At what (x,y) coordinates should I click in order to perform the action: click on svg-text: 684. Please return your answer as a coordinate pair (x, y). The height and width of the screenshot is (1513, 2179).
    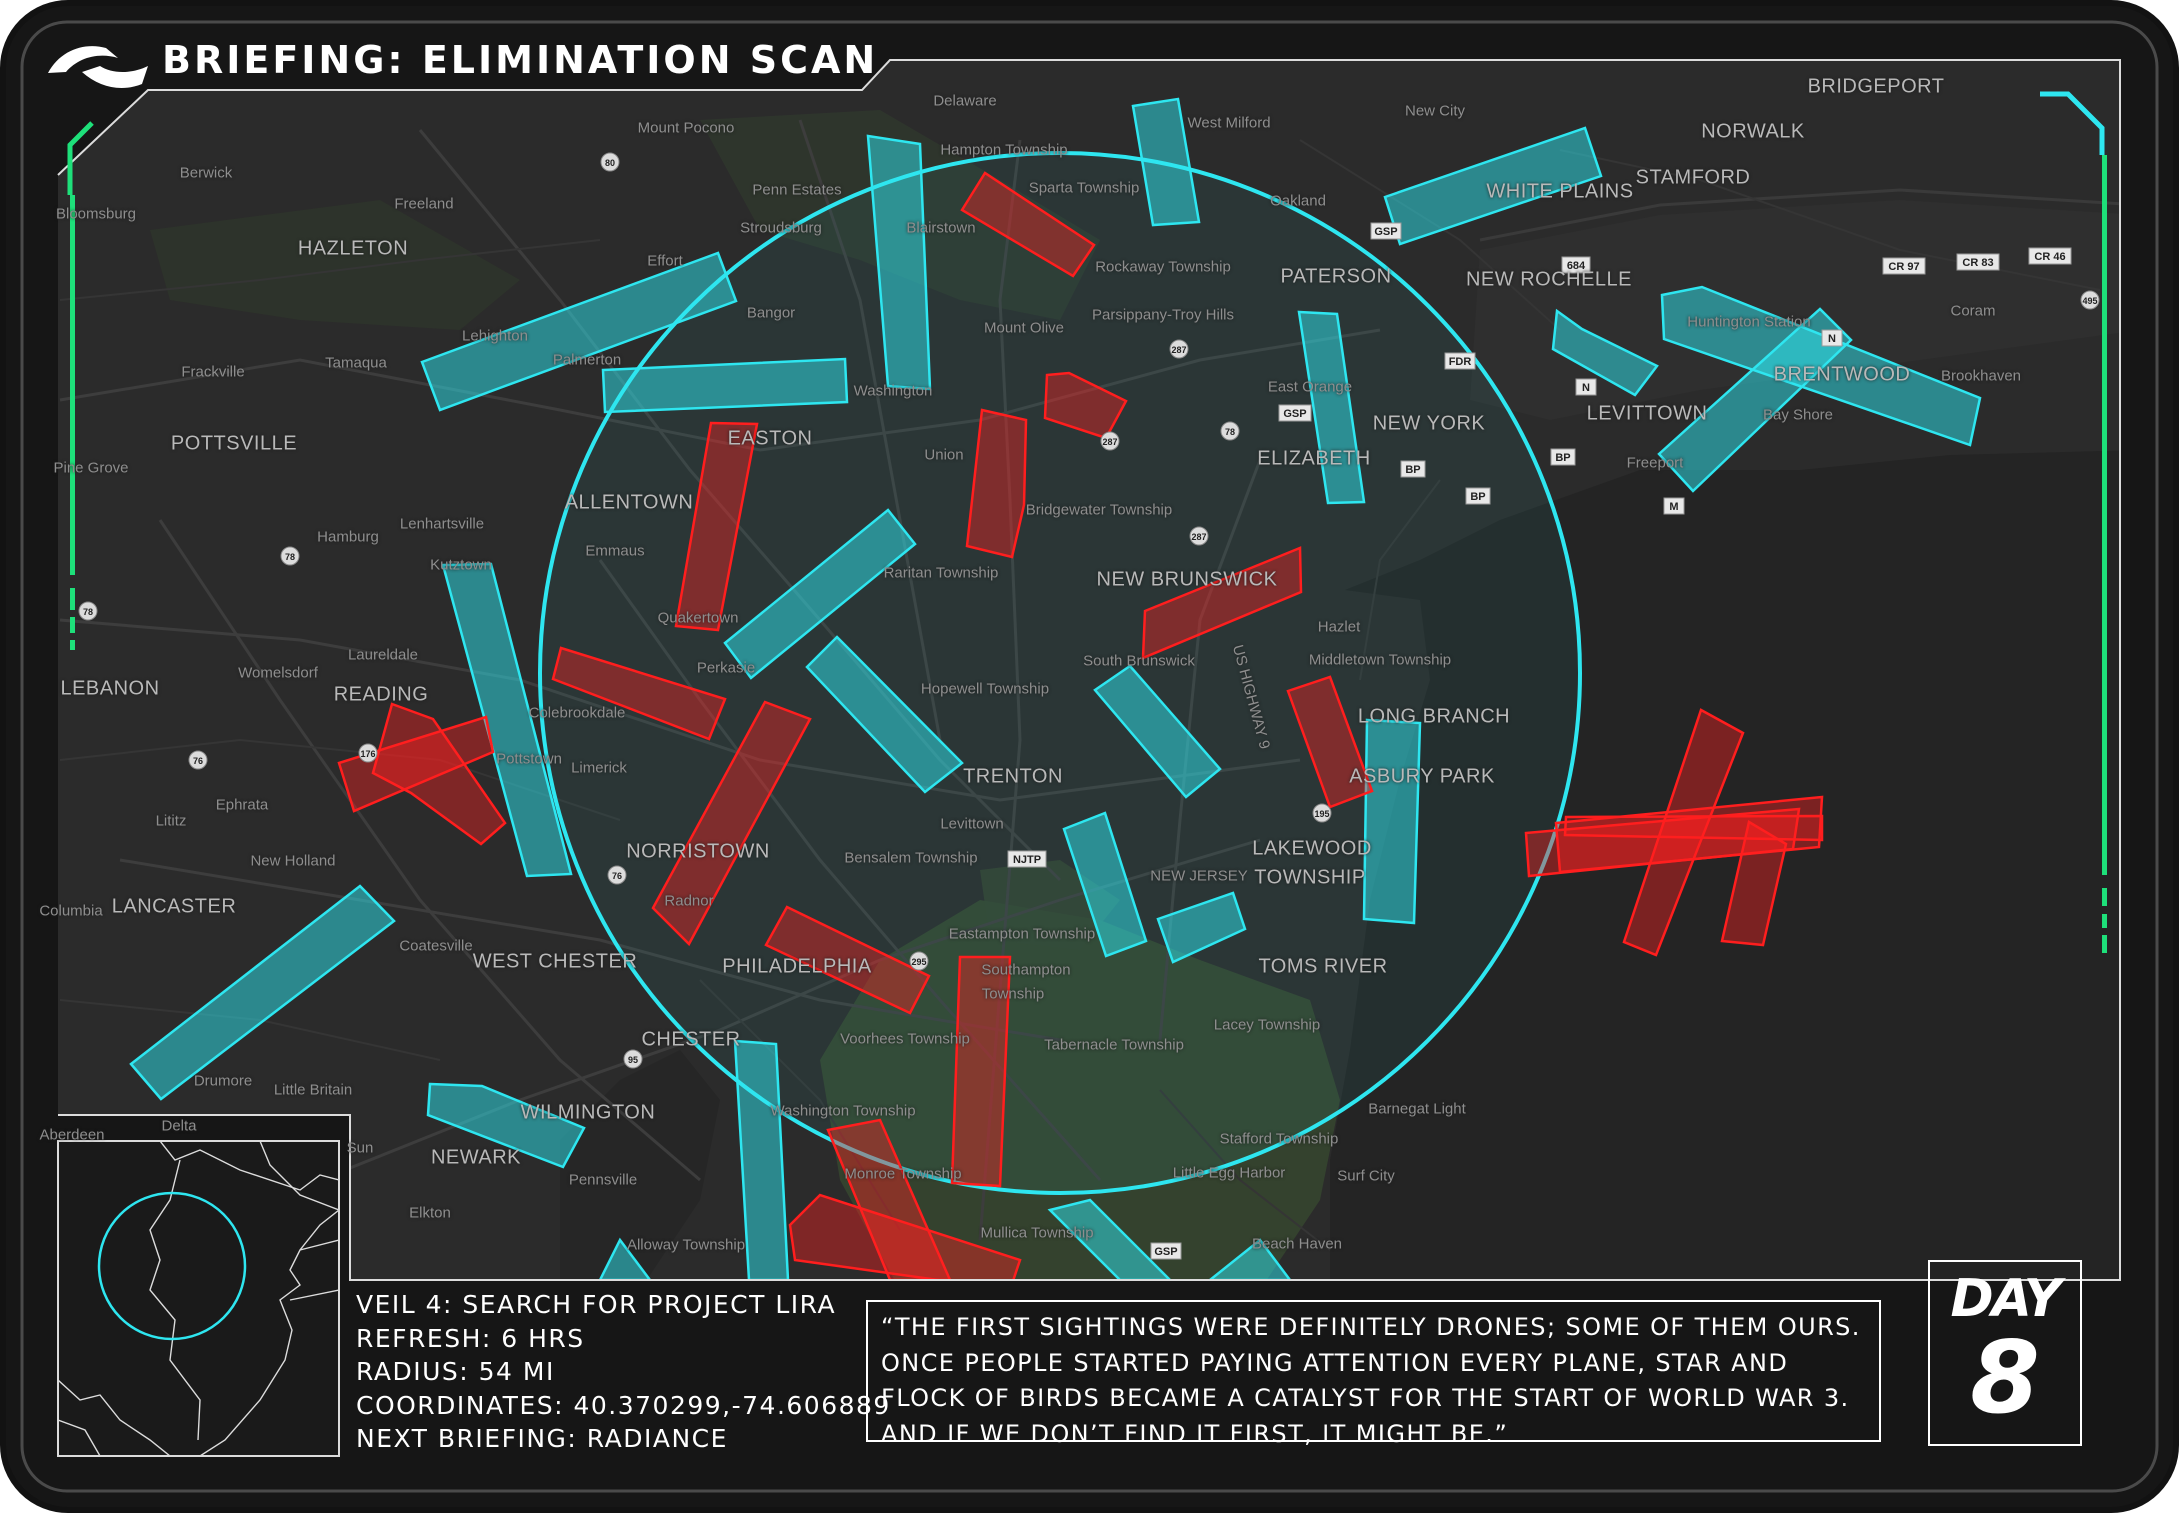
    Looking at the image, I should click on (1576, 266).